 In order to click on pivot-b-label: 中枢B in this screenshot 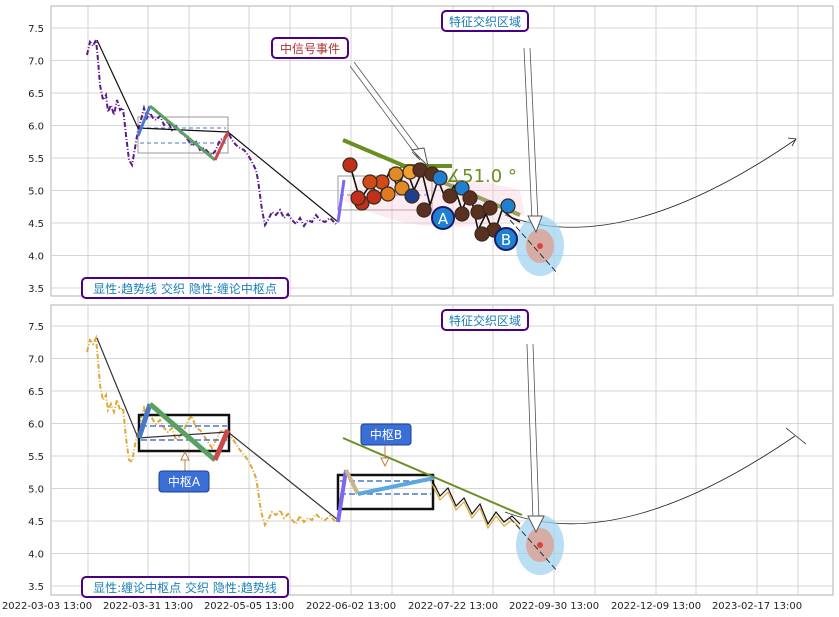, I will do `click(386, 434)`.